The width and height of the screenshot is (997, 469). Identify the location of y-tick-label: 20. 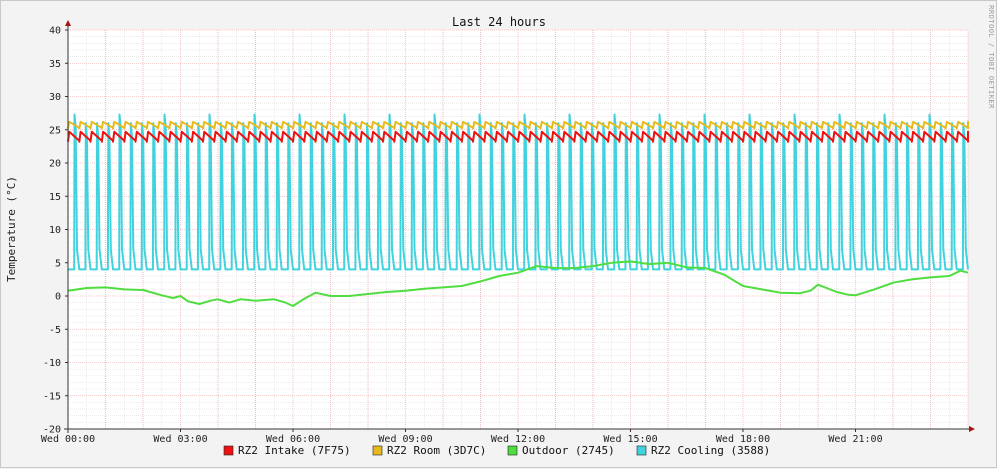
(55, 164).